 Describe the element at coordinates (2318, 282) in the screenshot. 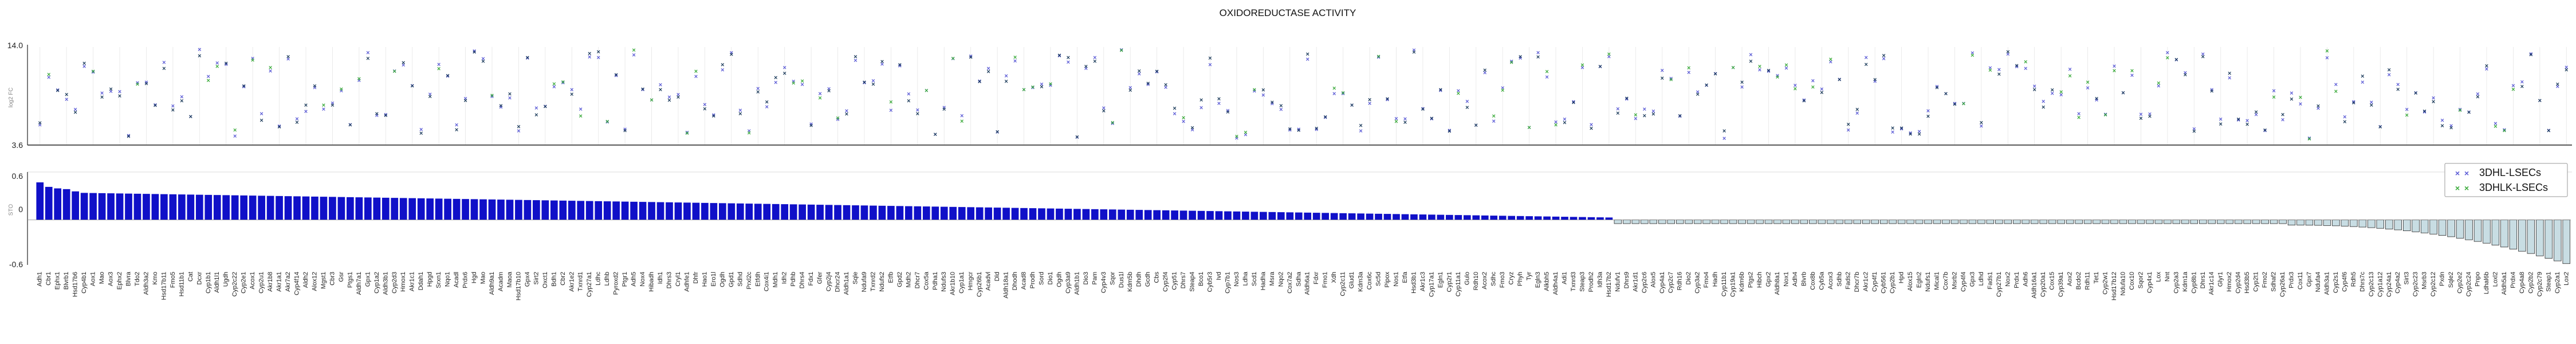

I see `x-tick-label: Ndufa4` at that location.